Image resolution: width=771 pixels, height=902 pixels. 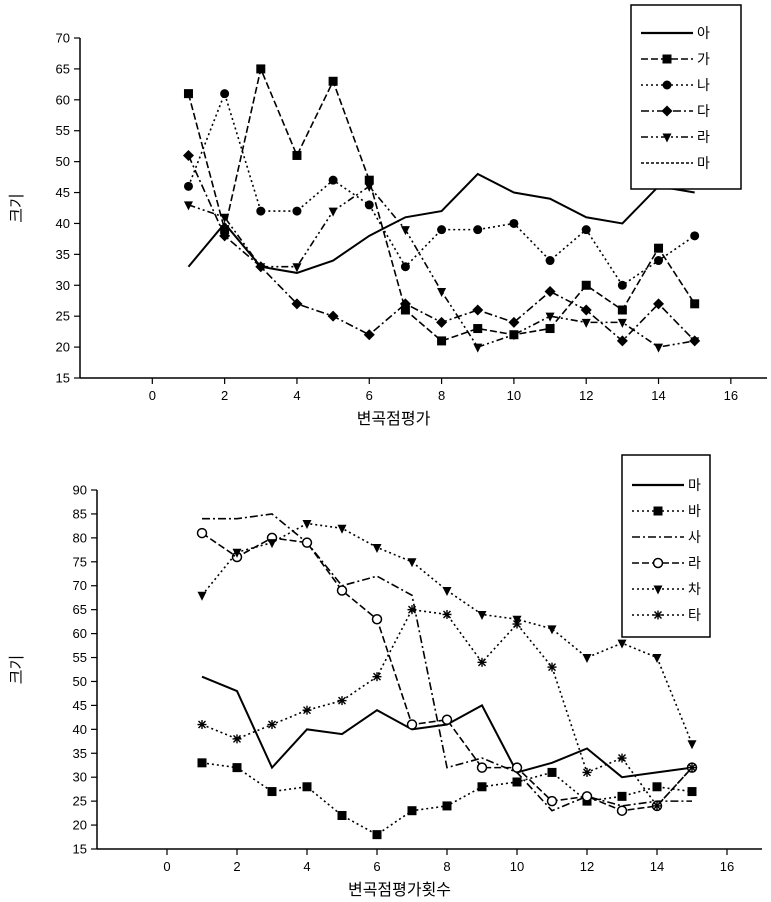 What do you see at coordinates (399, 889) in the screenshot?
I see `x-axis-title: 변곡점평가횟수` at bounding box center [399, 889].